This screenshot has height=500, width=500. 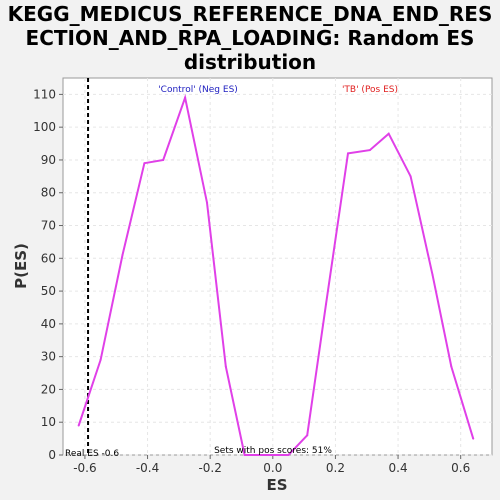 I want to click on x-tick-label: 0.6, so click(x=460, y=468).